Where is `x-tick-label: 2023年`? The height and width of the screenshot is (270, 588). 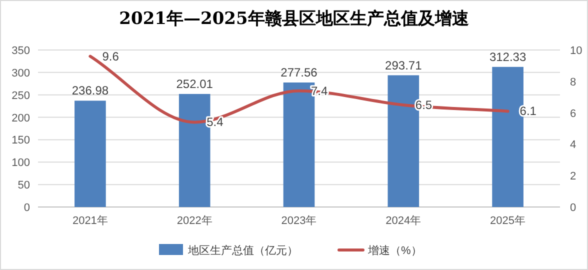 x-tick-label: 2023年 is located at coordinates (299, 221).